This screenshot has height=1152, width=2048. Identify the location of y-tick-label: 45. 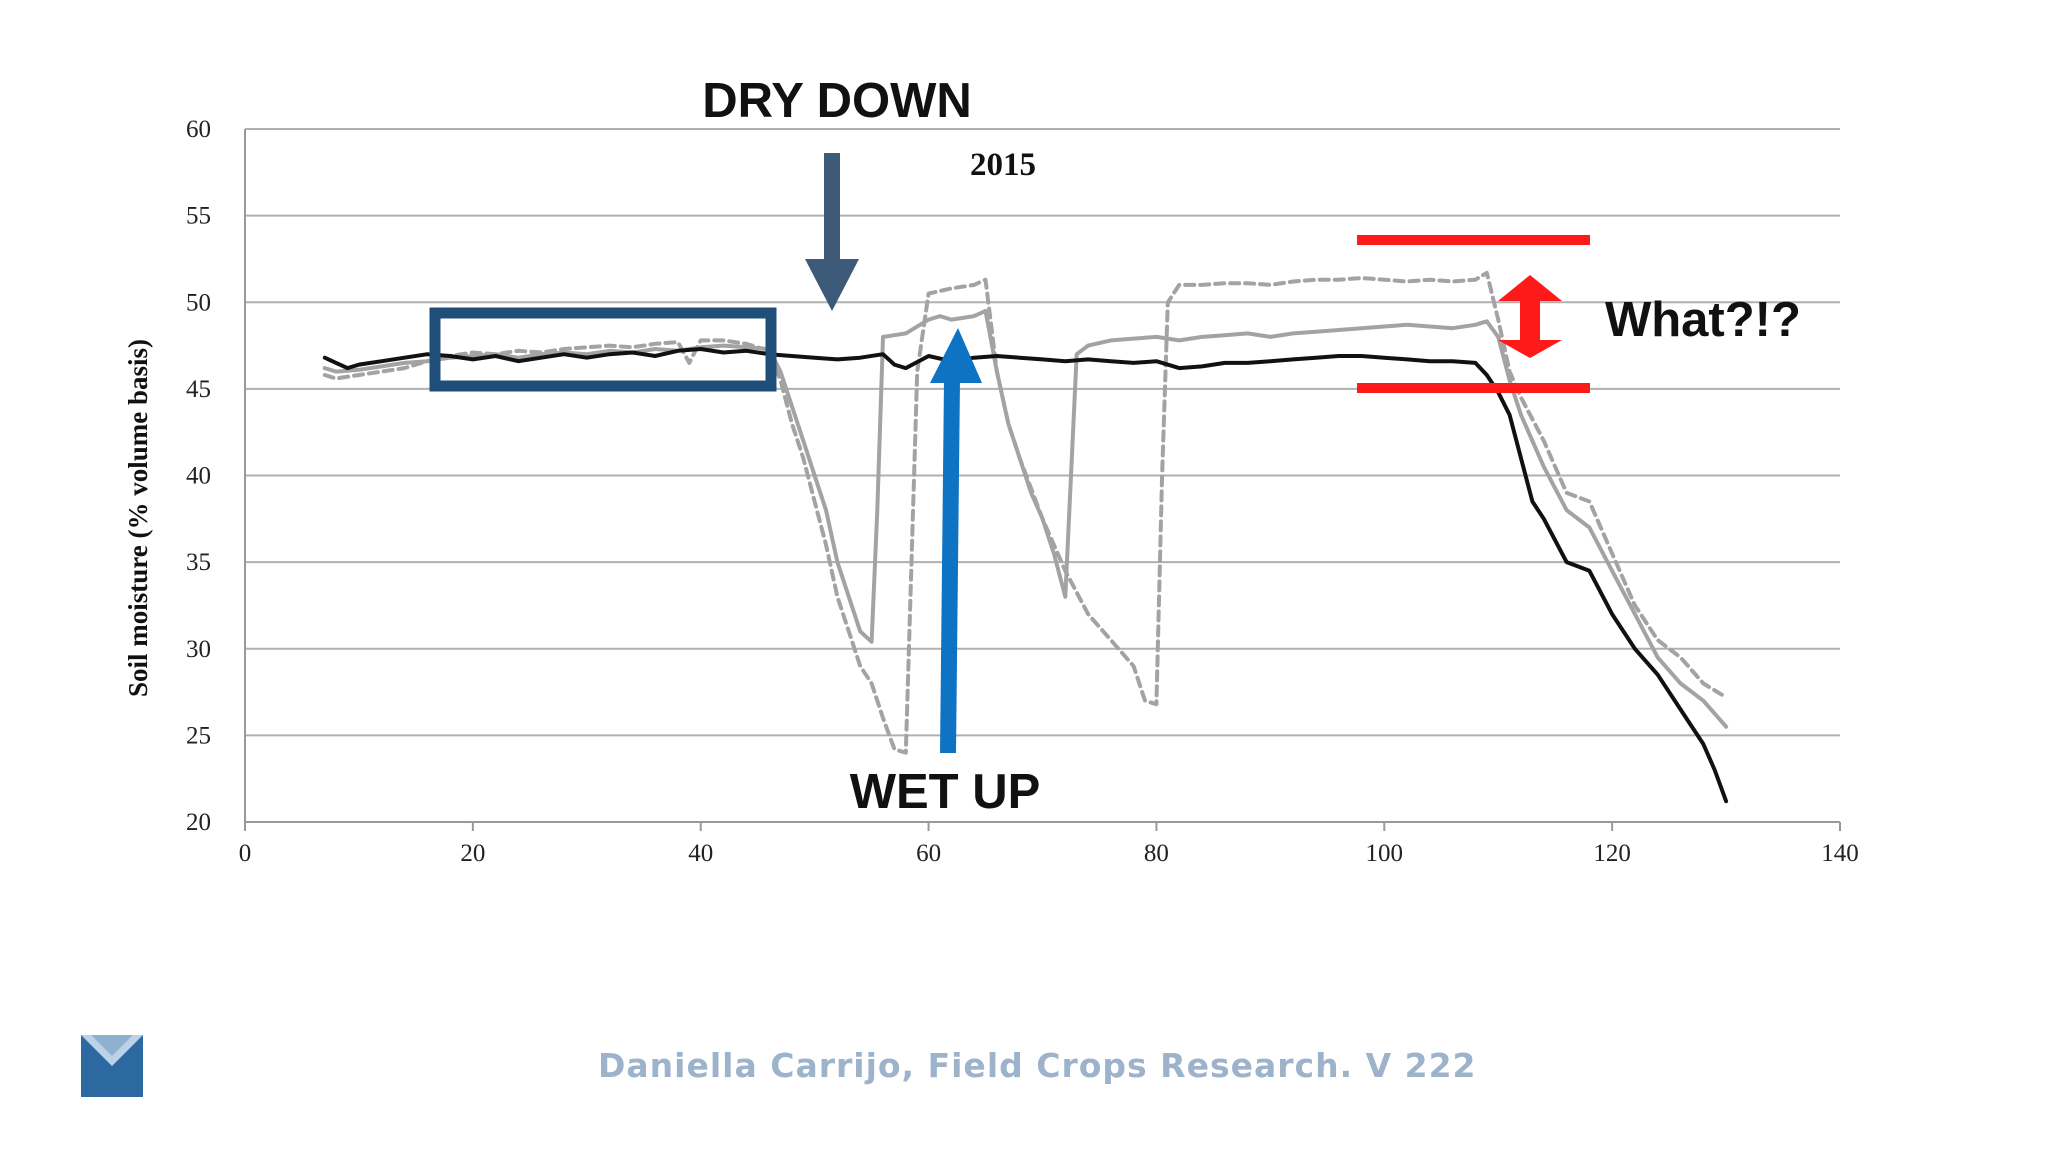
(198, 389).